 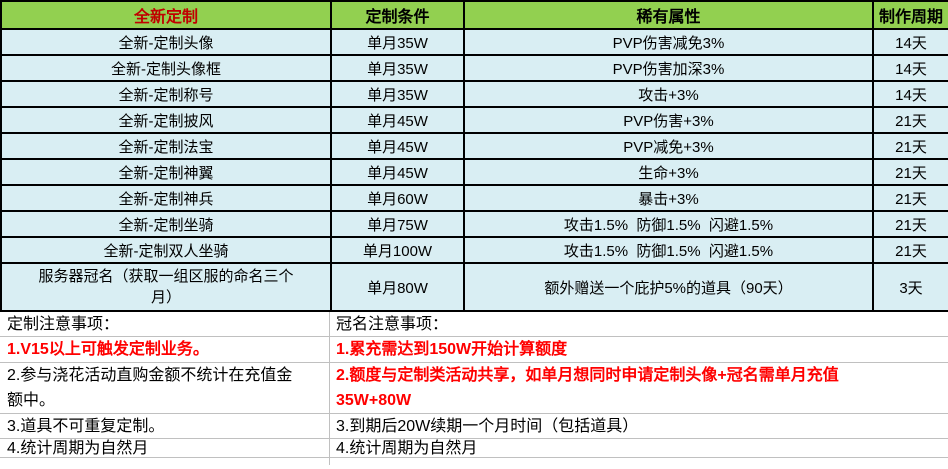 I want to click on item-name-cell: 全新-定制头像框, so click(x=166, y=68).